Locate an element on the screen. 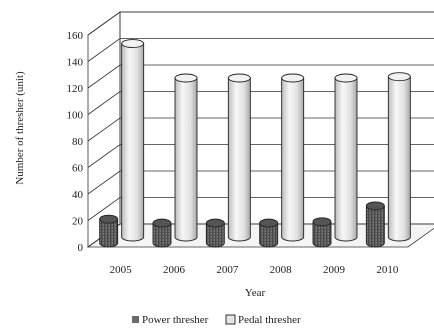 This screenshot has width=434, height=331. x-tick-label: 2006 is located at coordinates (174, 270).